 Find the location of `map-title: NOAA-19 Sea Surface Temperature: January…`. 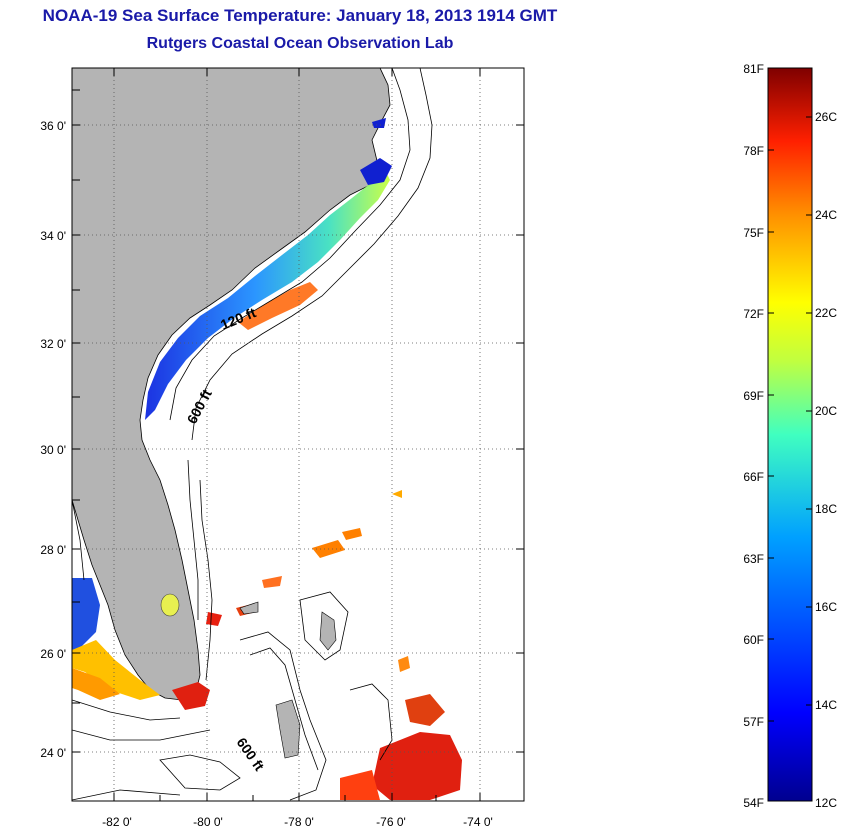

map-title: NOAA-19 Sea Surface Temperature: January… is located at coordinates (300, 15).